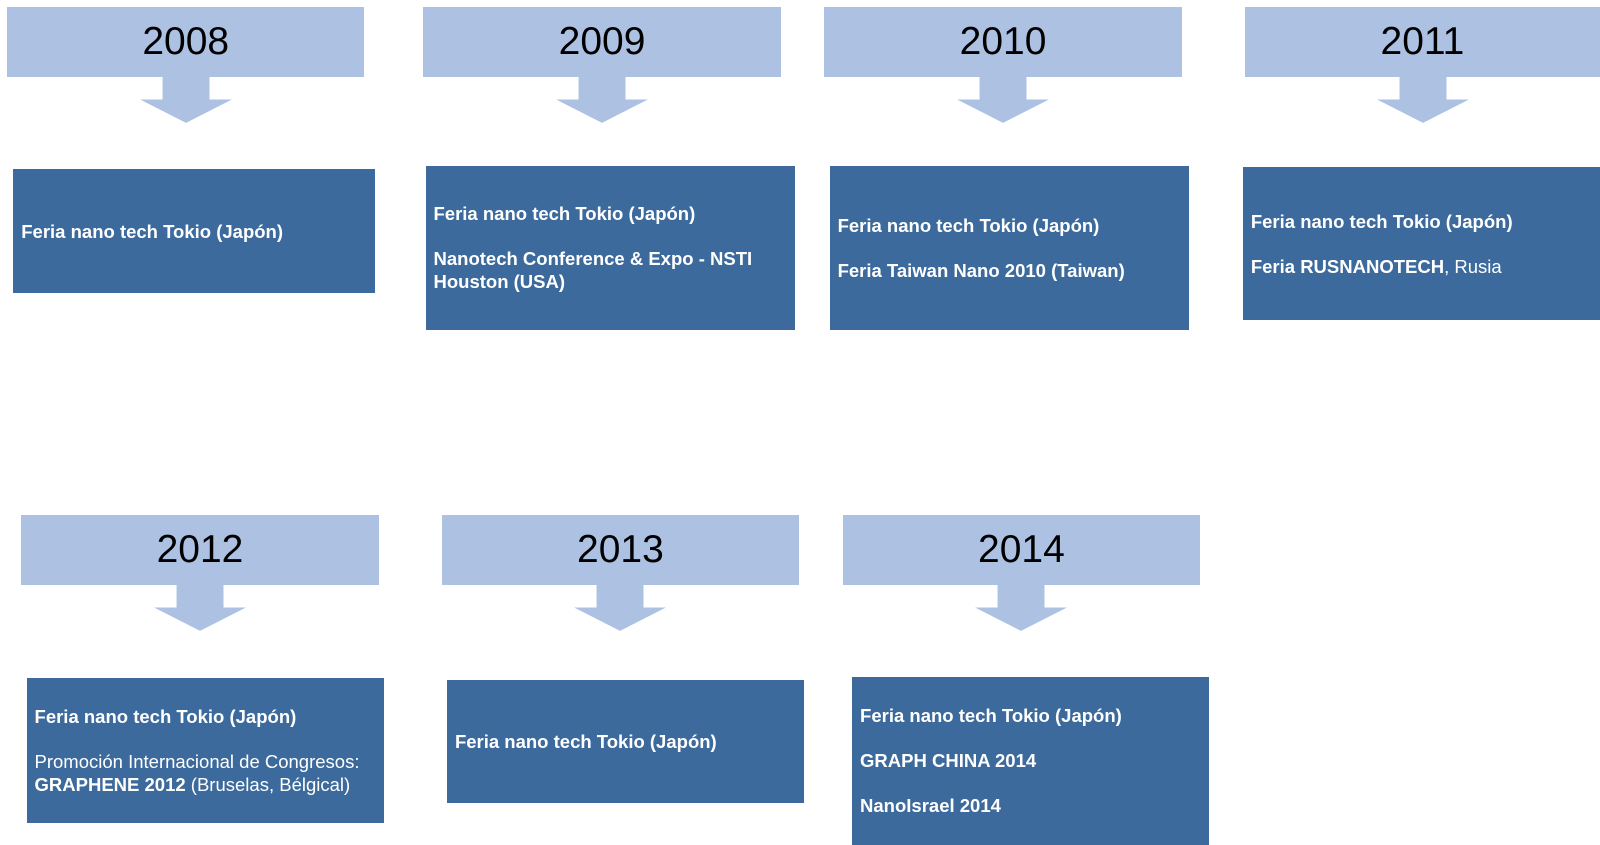 Image resolution: width=1600 pixels, height=845 pixels. Describe the element at coordinates (1003, 42) in the screenshot. I see `year-header: 2010` at that location.